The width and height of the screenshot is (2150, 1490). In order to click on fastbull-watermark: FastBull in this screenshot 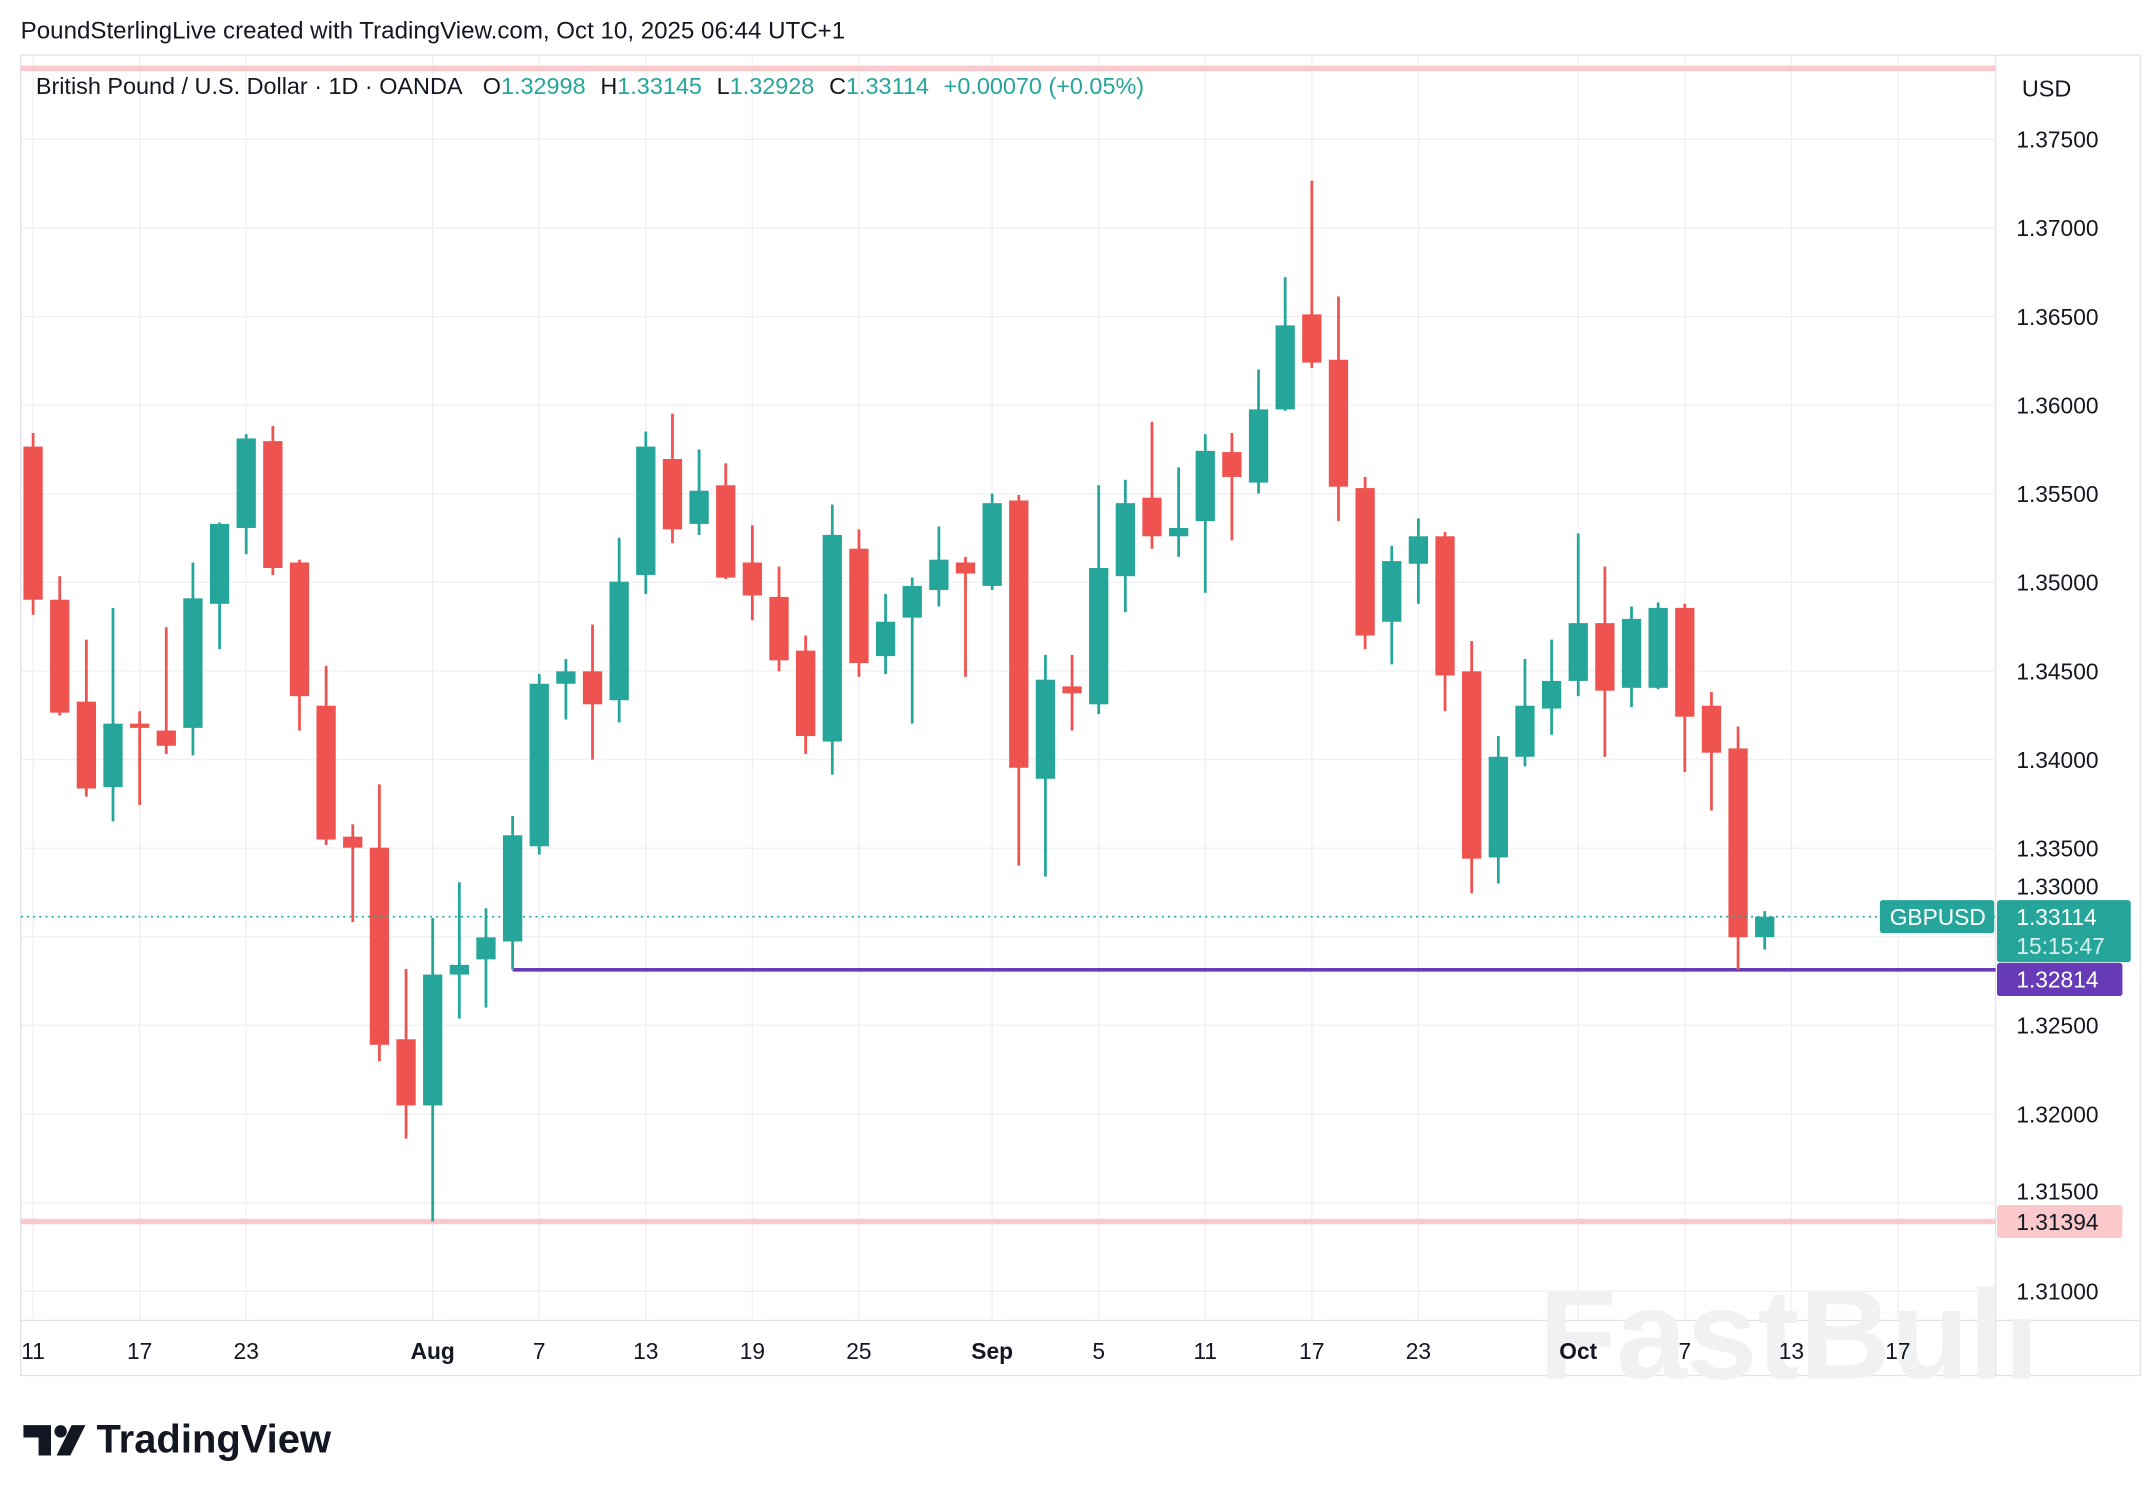, I will do `click(1789, 1334)`.